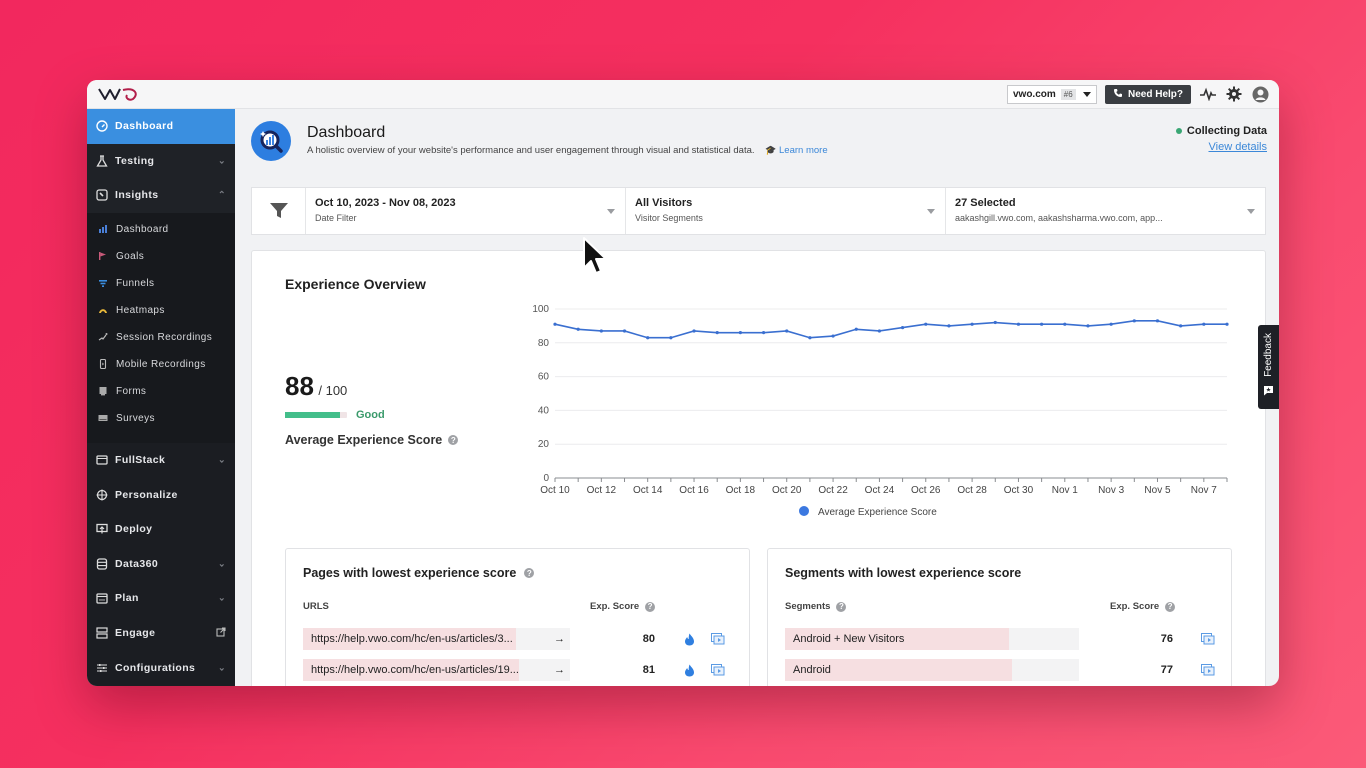  I want to click on sidebar-subitem-label: Goals, so click(130, 256).